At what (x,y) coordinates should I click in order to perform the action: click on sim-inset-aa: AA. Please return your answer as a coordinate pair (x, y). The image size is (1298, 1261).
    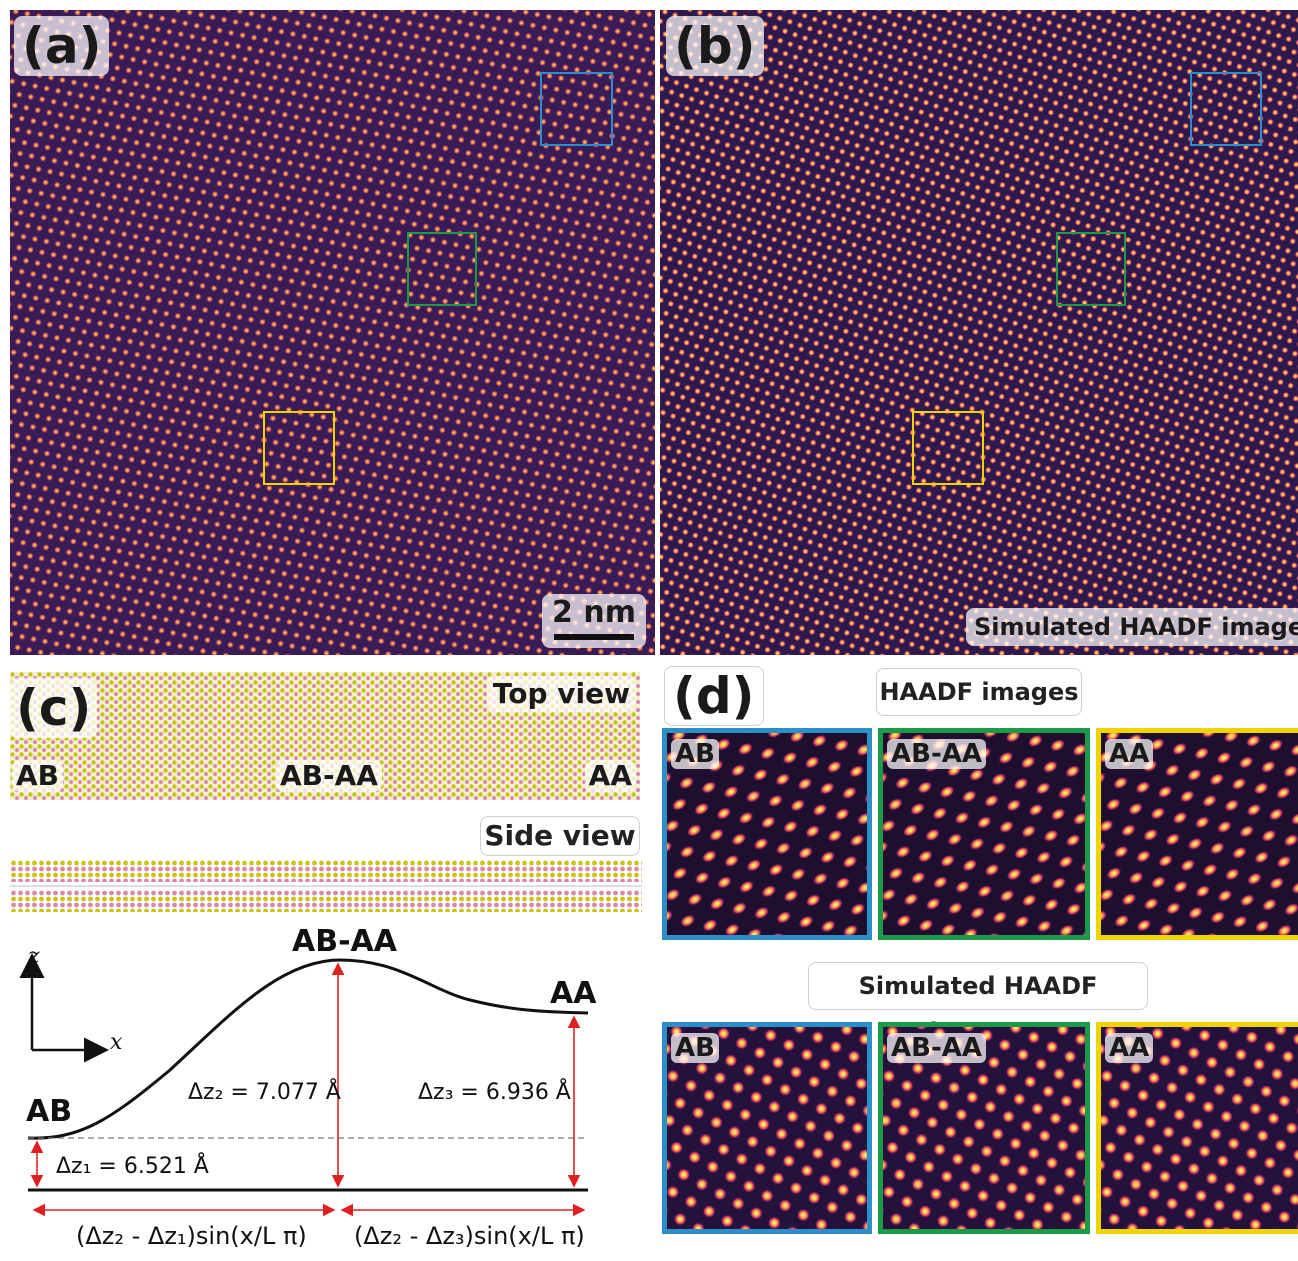
    Looking at the image, I should click on (1197, 1128).